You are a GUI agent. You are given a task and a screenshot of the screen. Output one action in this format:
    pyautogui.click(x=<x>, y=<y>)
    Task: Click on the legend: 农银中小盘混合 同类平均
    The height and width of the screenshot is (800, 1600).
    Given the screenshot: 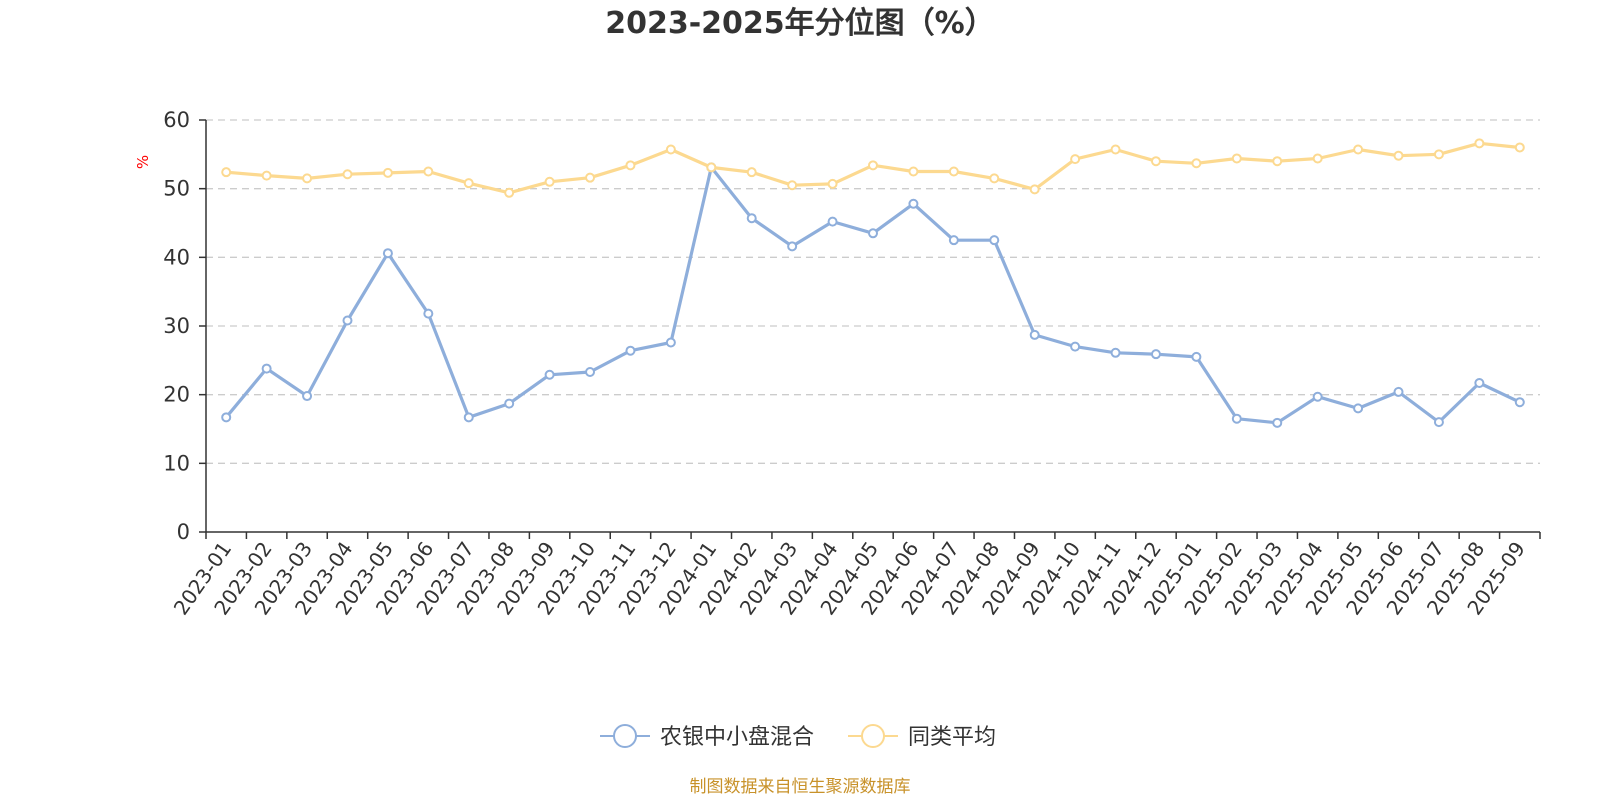 What is the action you would take?
    pyautogui.click(x=798, y=737)
    